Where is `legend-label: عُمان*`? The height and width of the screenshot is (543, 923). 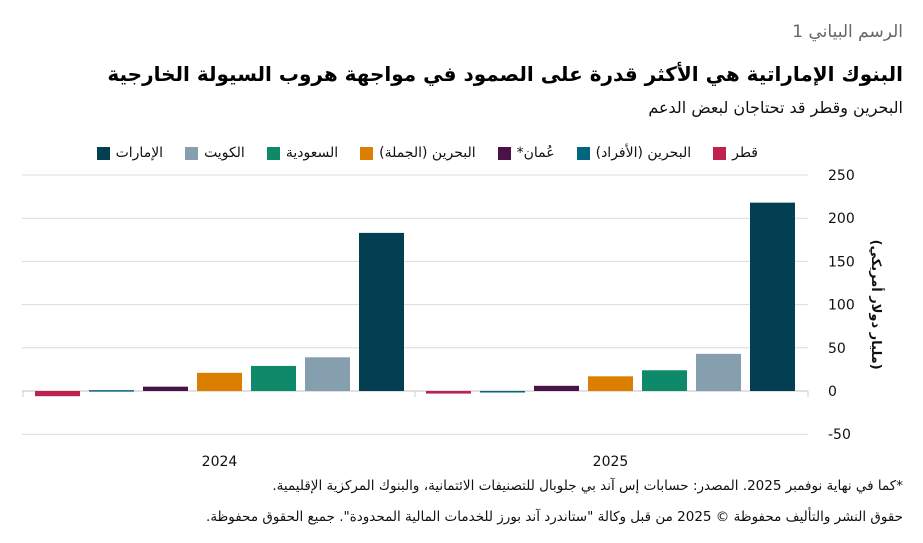
legend-label: عُمان* is located at coordinates (535, 153).